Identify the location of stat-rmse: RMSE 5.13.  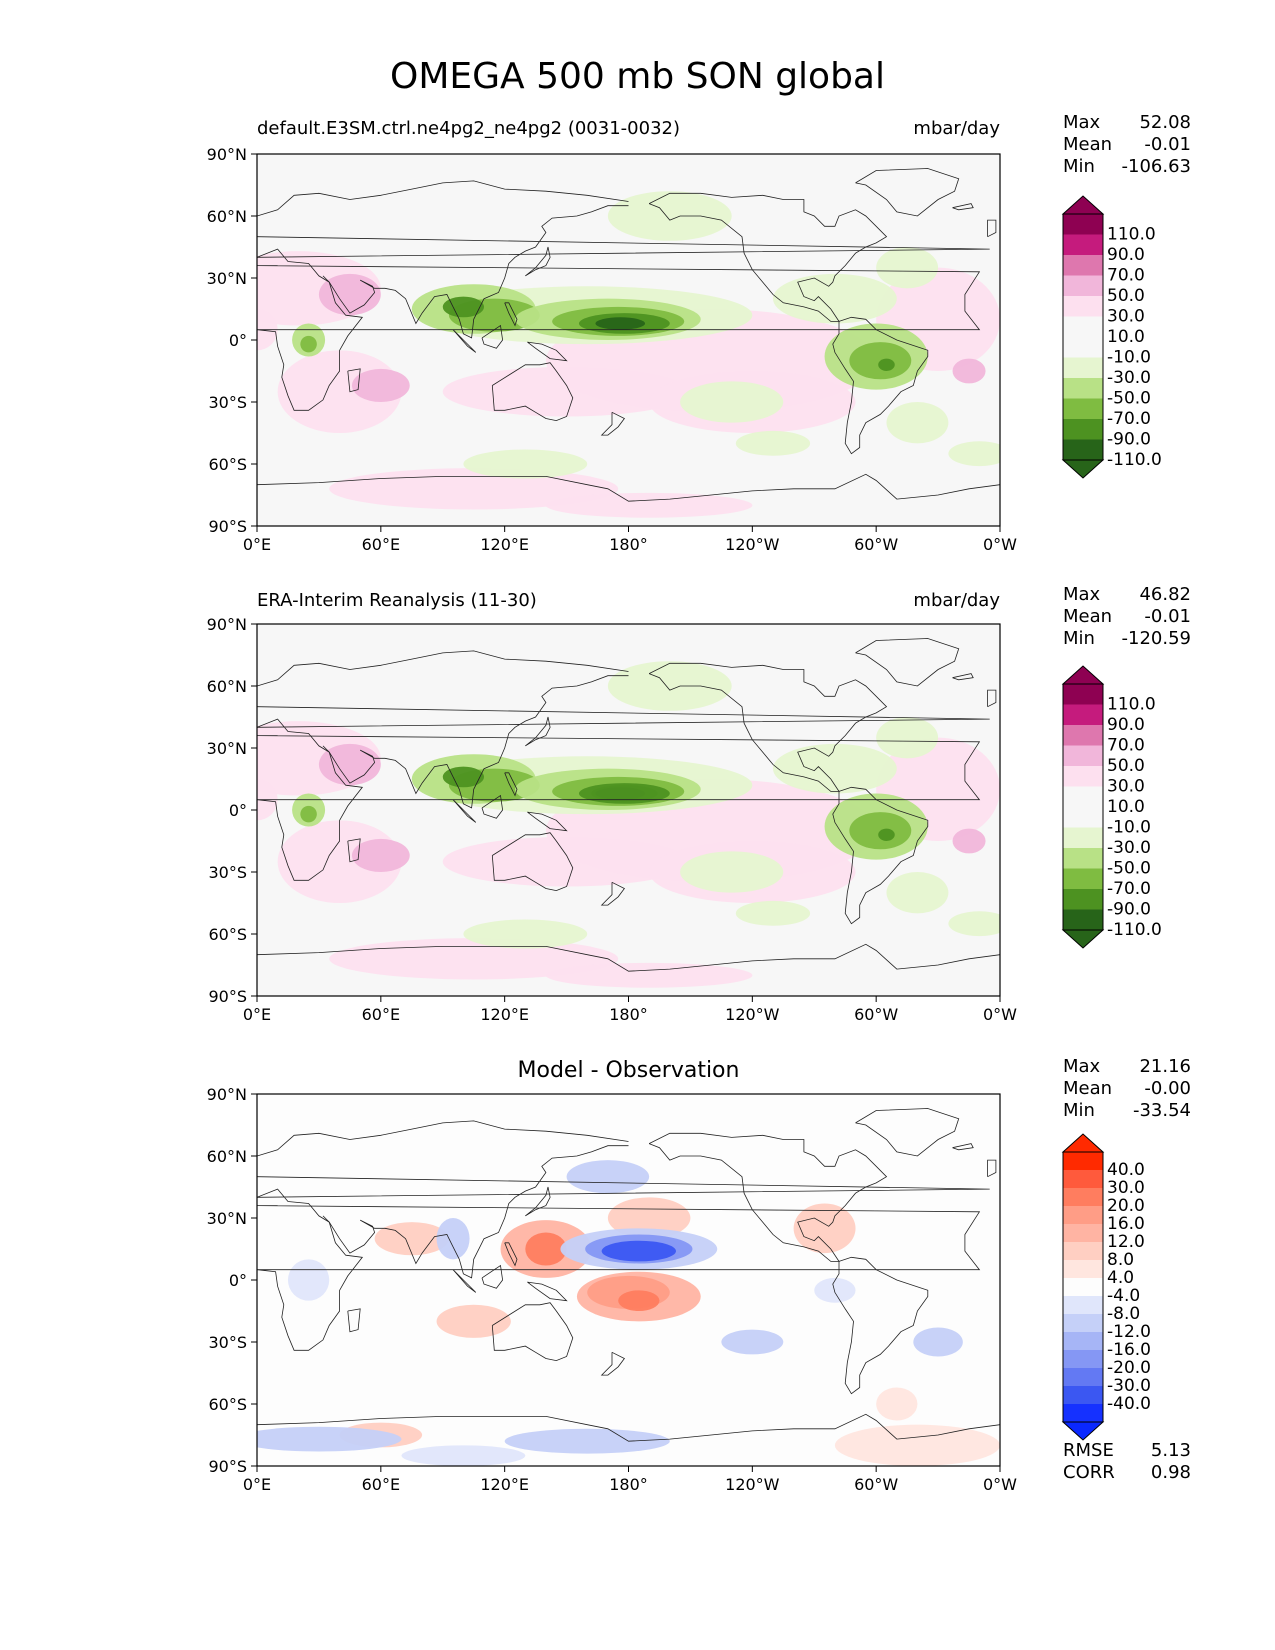
(1127, 1450).